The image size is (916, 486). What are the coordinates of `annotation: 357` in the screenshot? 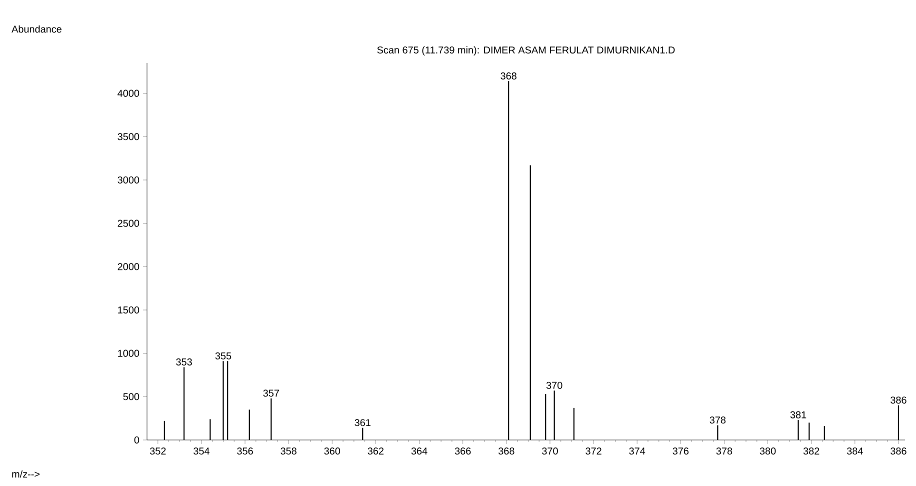 It's located at (271, 393).